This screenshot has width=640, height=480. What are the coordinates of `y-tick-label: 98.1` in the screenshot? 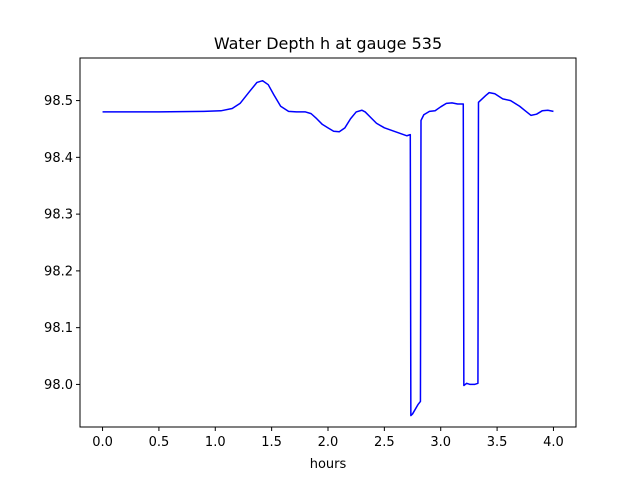 It's located at (58, 328).